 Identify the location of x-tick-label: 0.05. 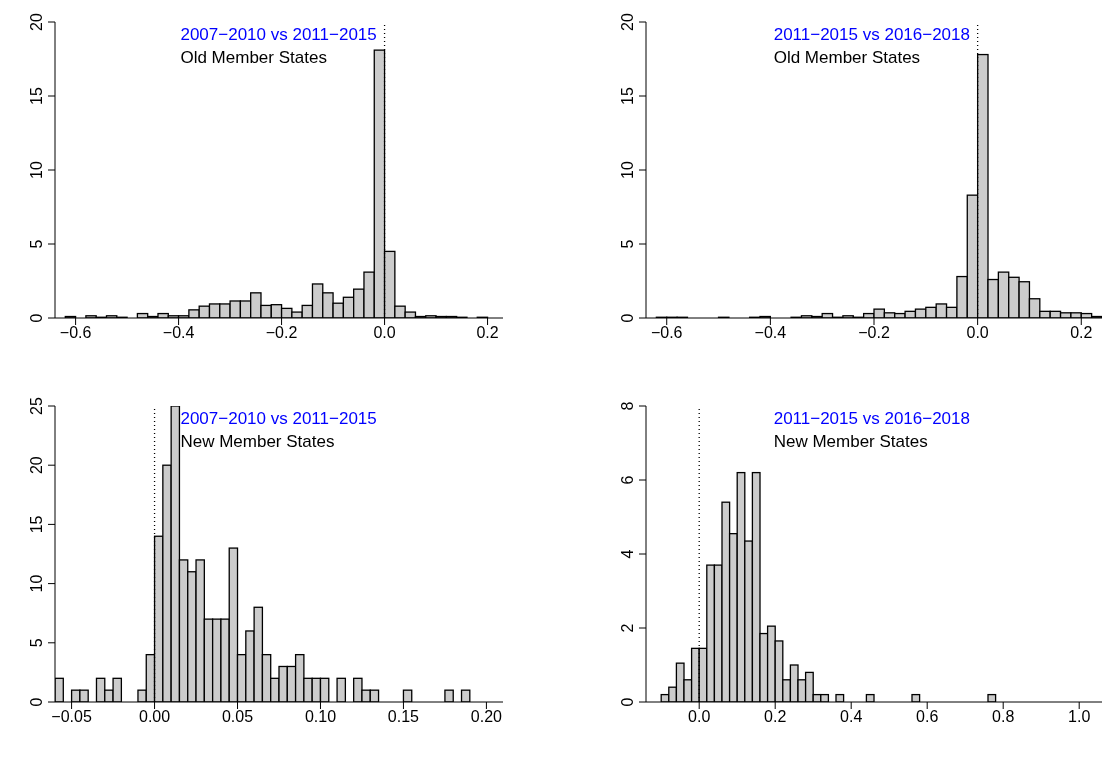
(237, 717).